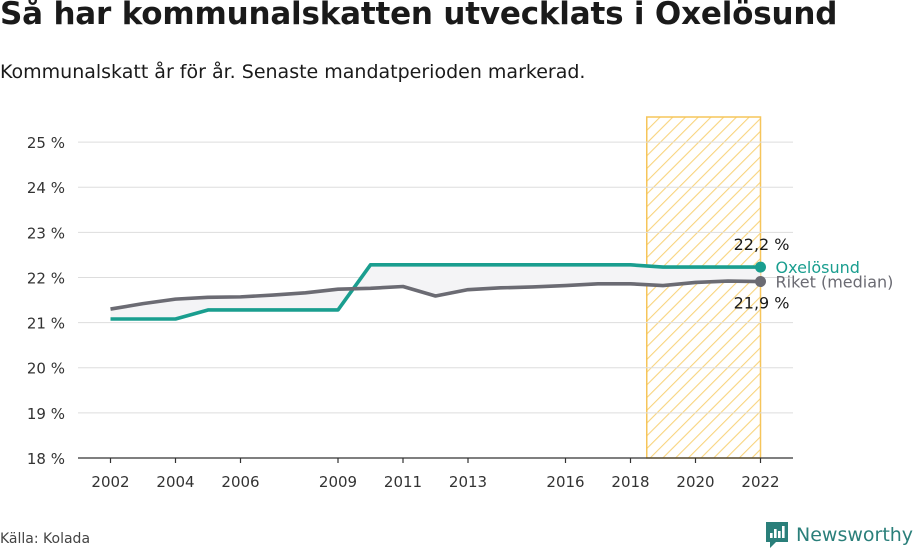 The width and height of the screenshot is (920, 552). I want to click on line-riket, so click(435, 295).